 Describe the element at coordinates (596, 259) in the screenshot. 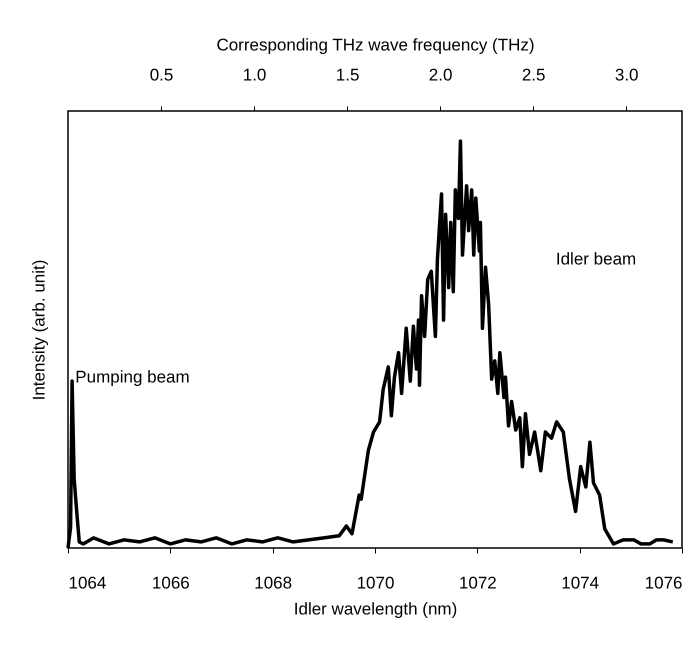

I see `annotation: Idler beam` at that location.